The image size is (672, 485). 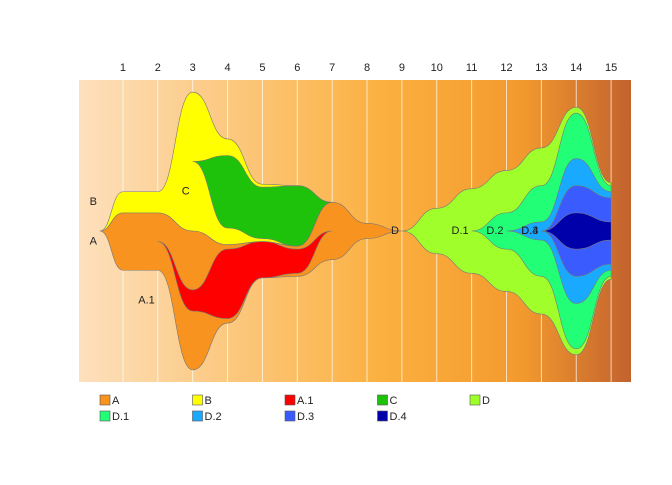 What do you see at coordinates (398, 417) in the screenshot?
I see `legend-label: D.4` at bounding box center [398, 417].